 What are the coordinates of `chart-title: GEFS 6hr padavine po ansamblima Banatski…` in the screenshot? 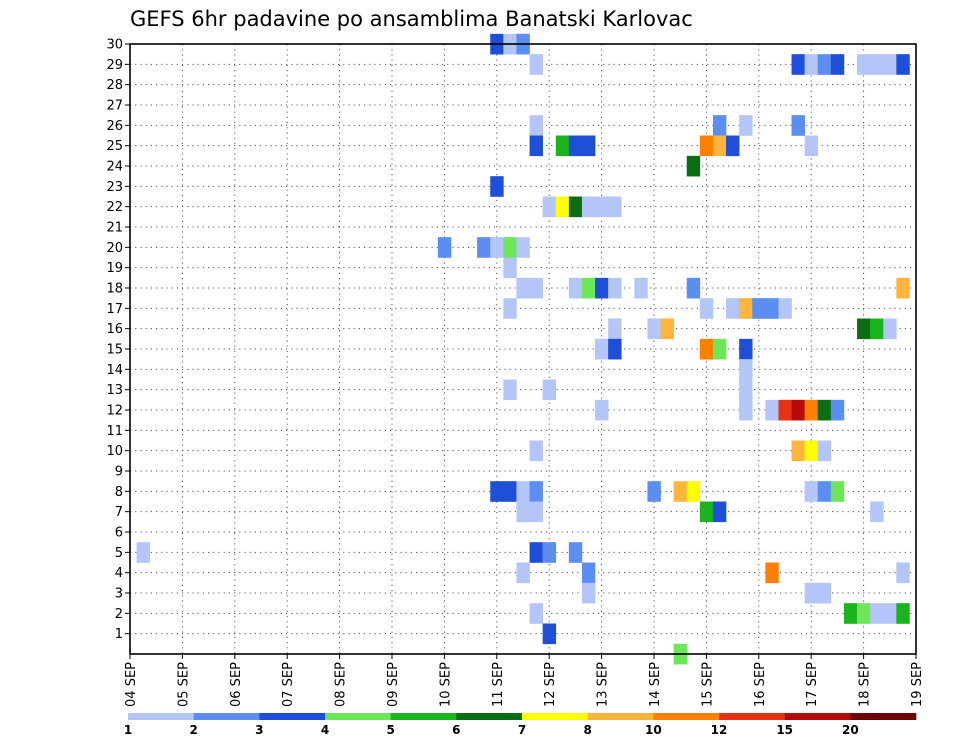 It's located at (411, 19).